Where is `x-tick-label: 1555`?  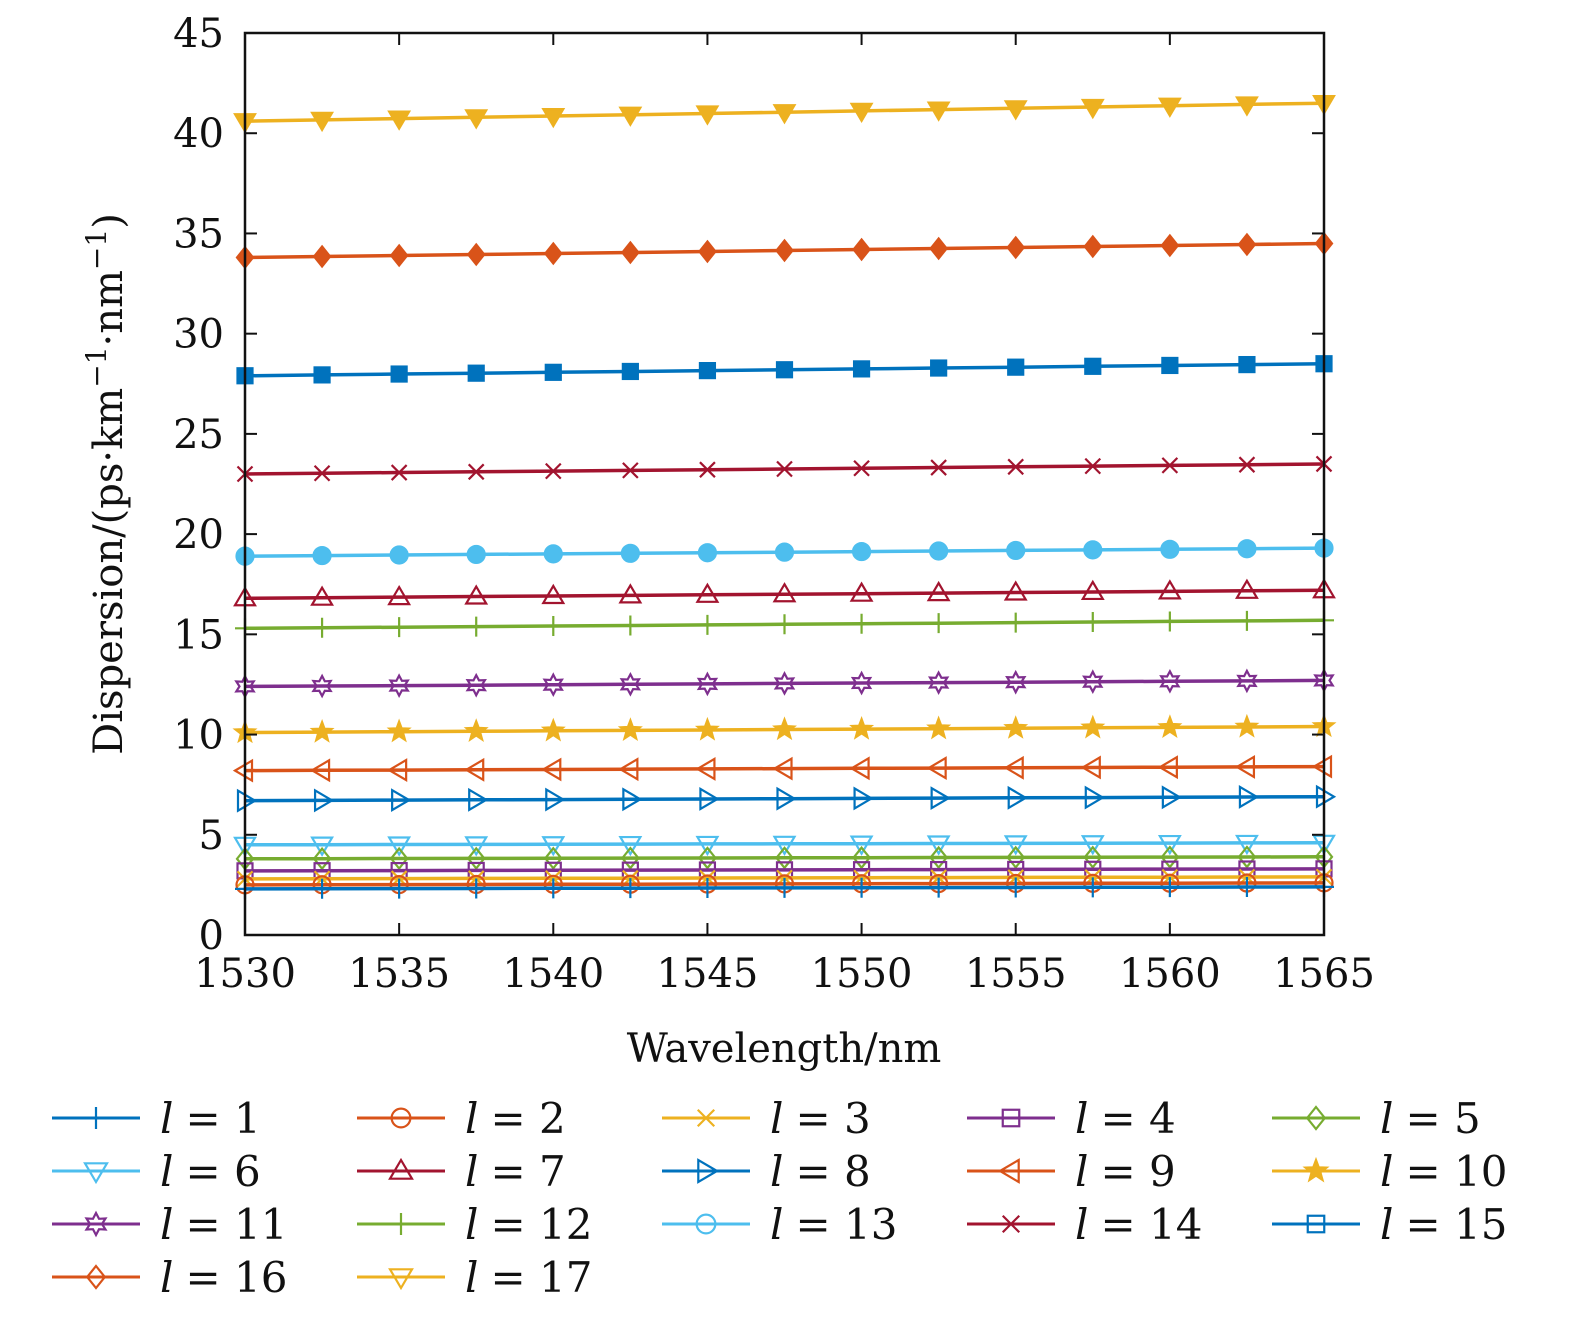 x-tick-label: 1555 is located at coordinates (1016, 974).